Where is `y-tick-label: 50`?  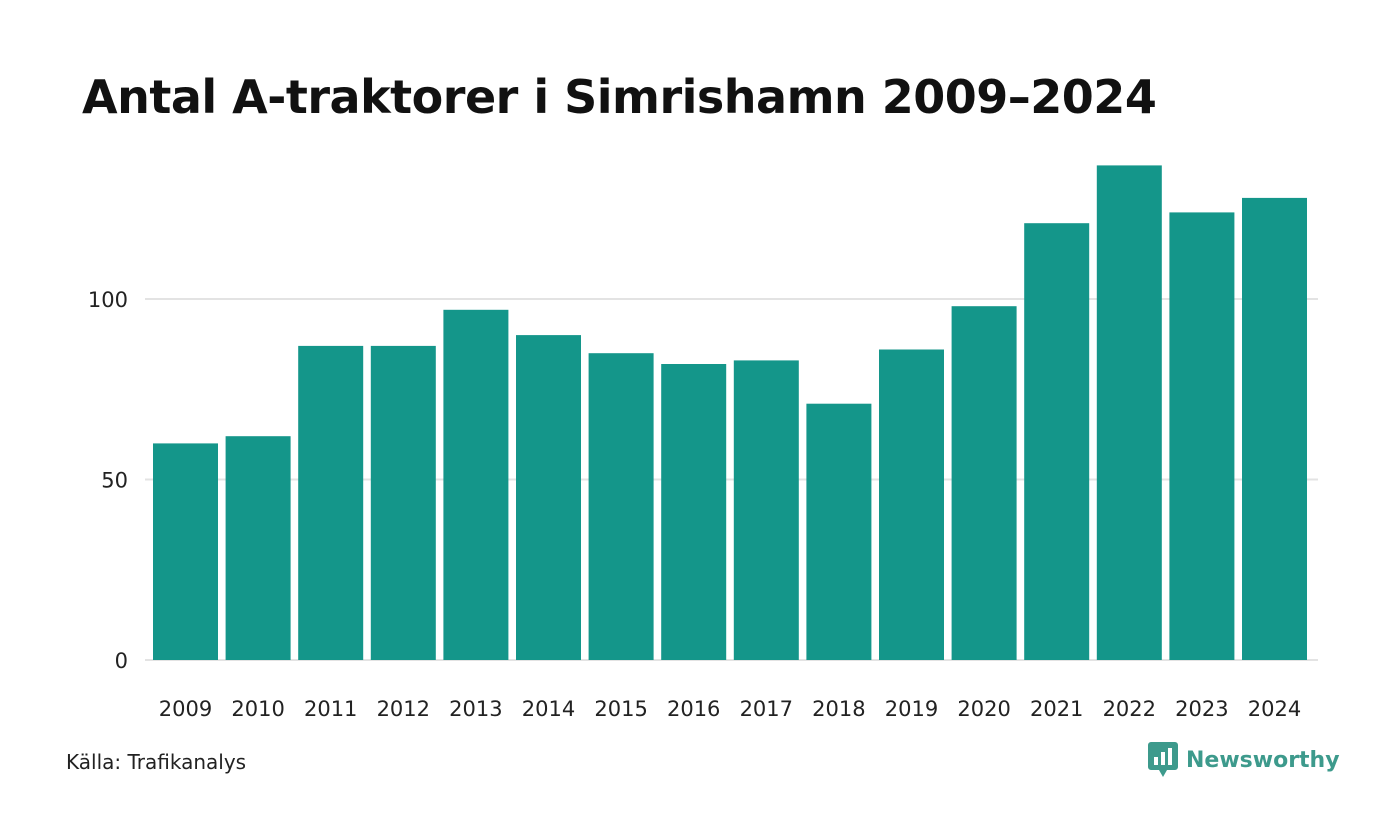 y-tick-label: 50 is located at coordinates (114, 481).